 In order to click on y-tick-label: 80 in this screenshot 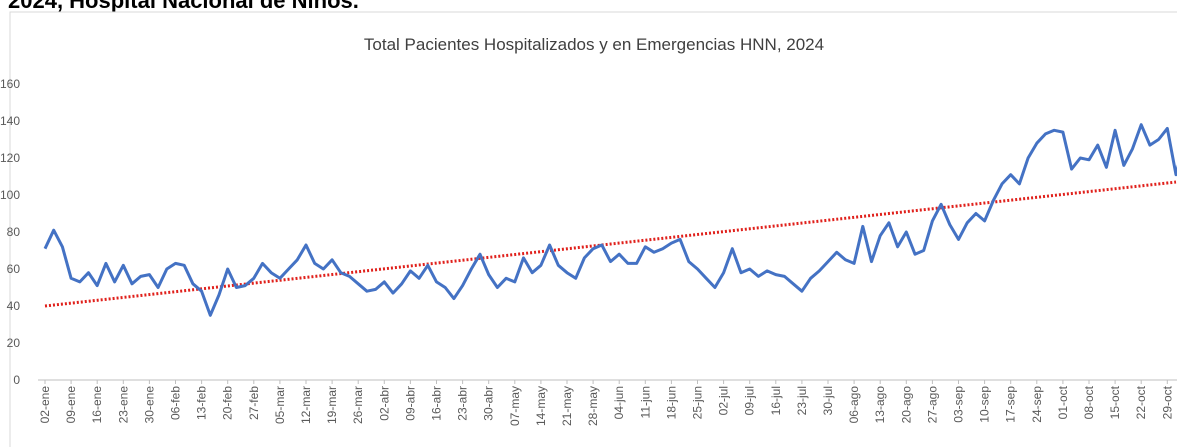, I will do `click(14, 232)`.